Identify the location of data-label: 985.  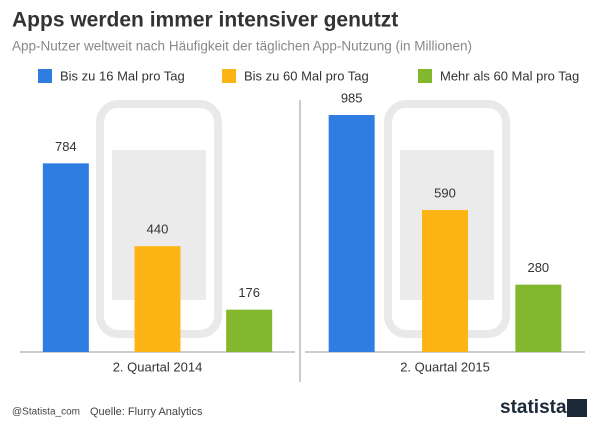
(352, 97).